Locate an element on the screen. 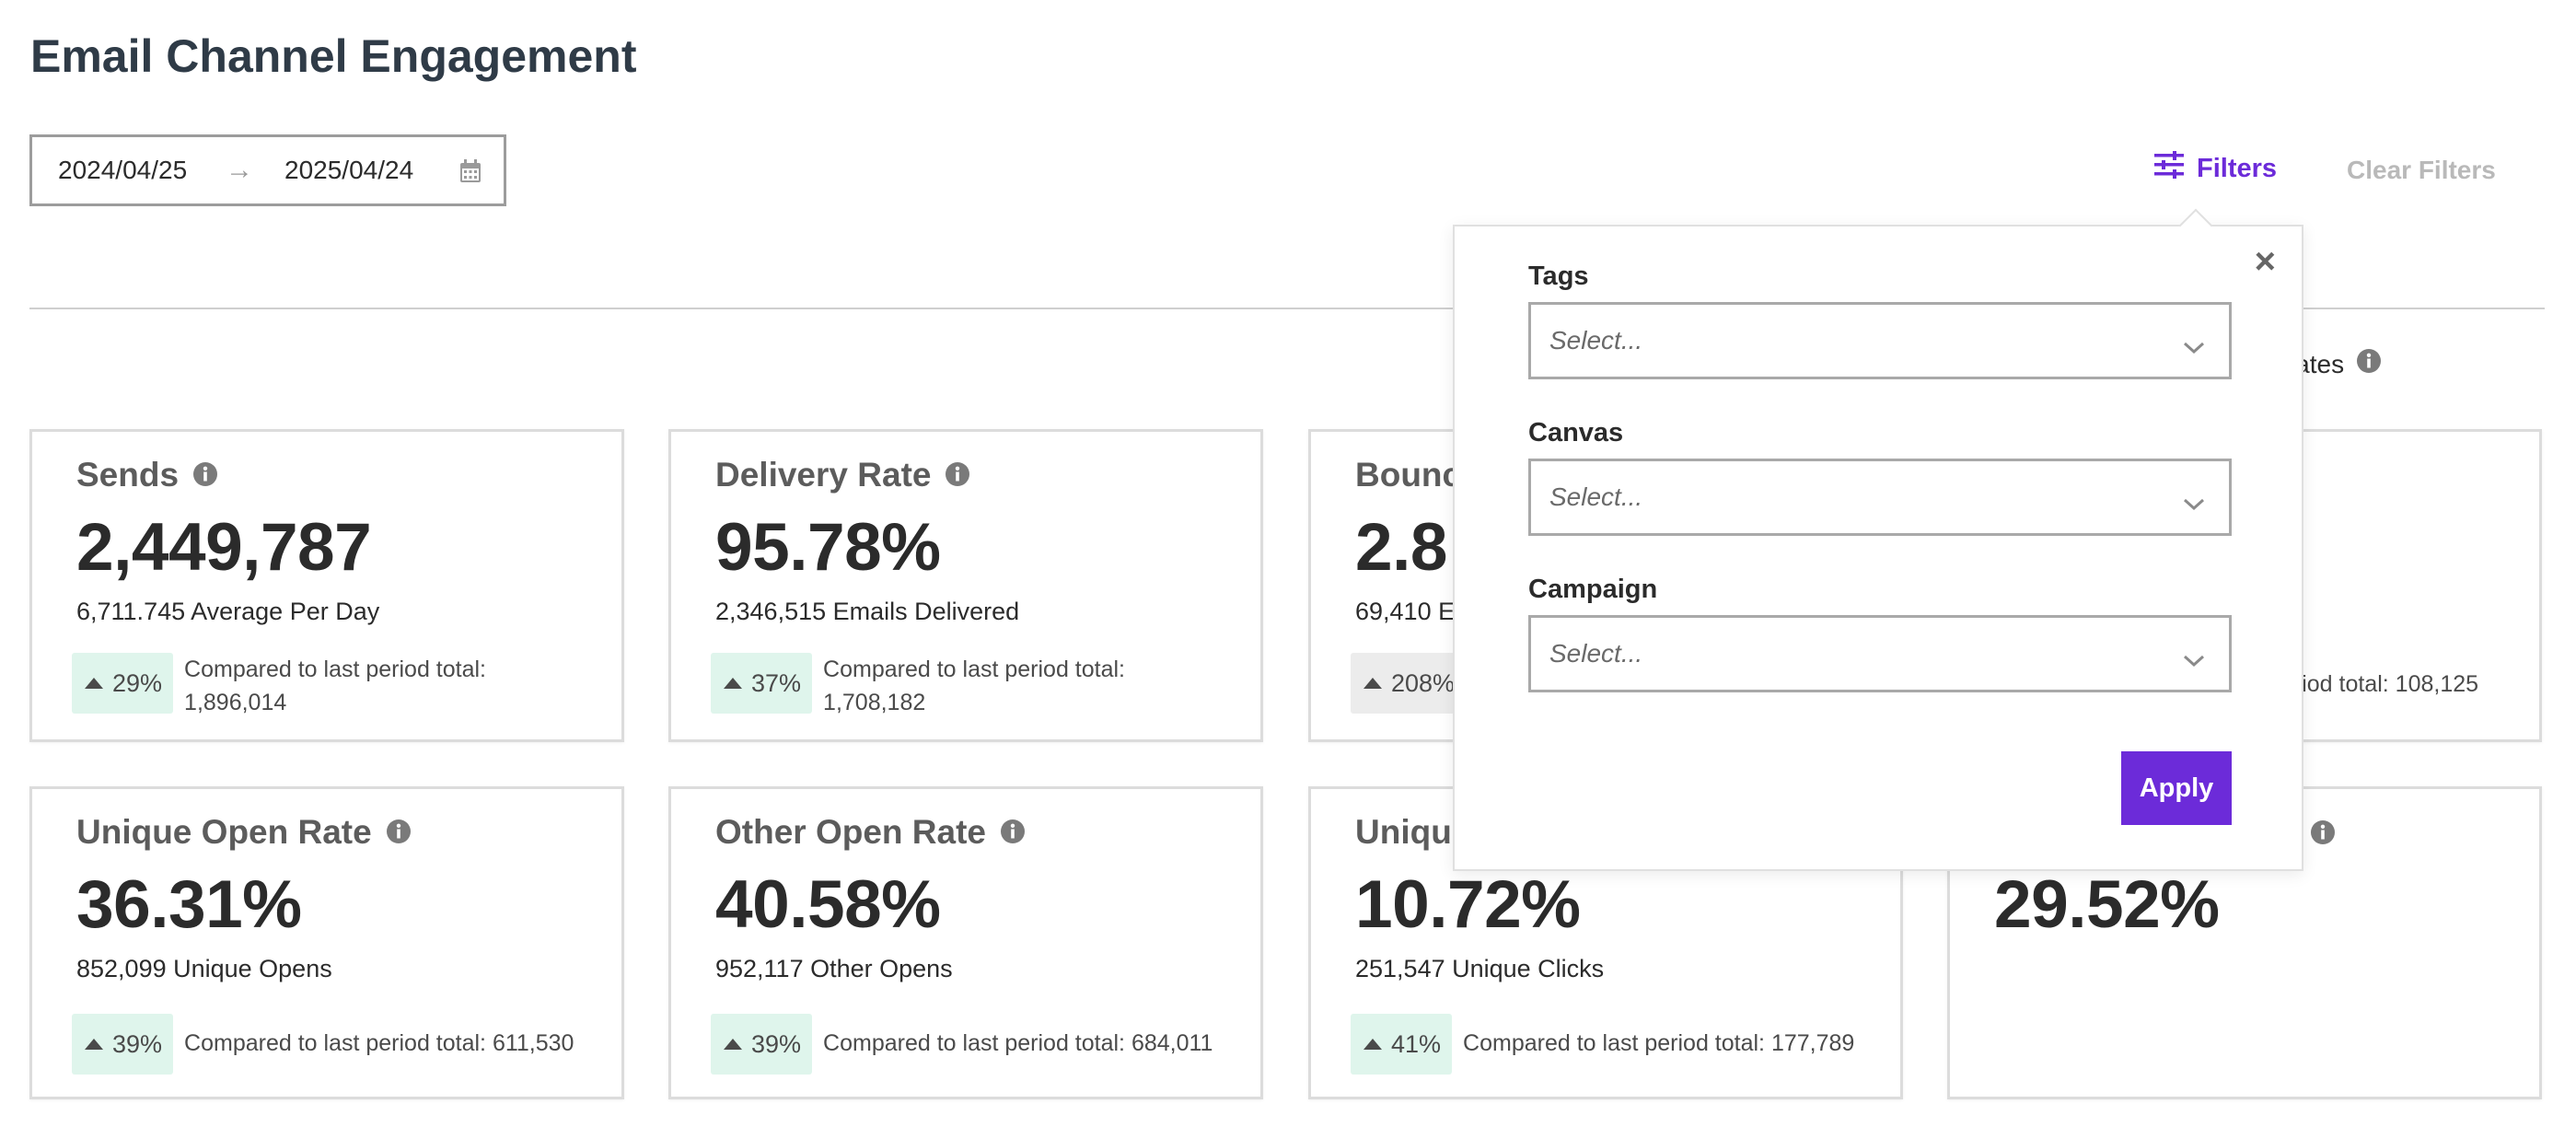 The width and height of the screenshot is (2576, 1127). card-value: 10.72% is located at coordinates (1468, 904).